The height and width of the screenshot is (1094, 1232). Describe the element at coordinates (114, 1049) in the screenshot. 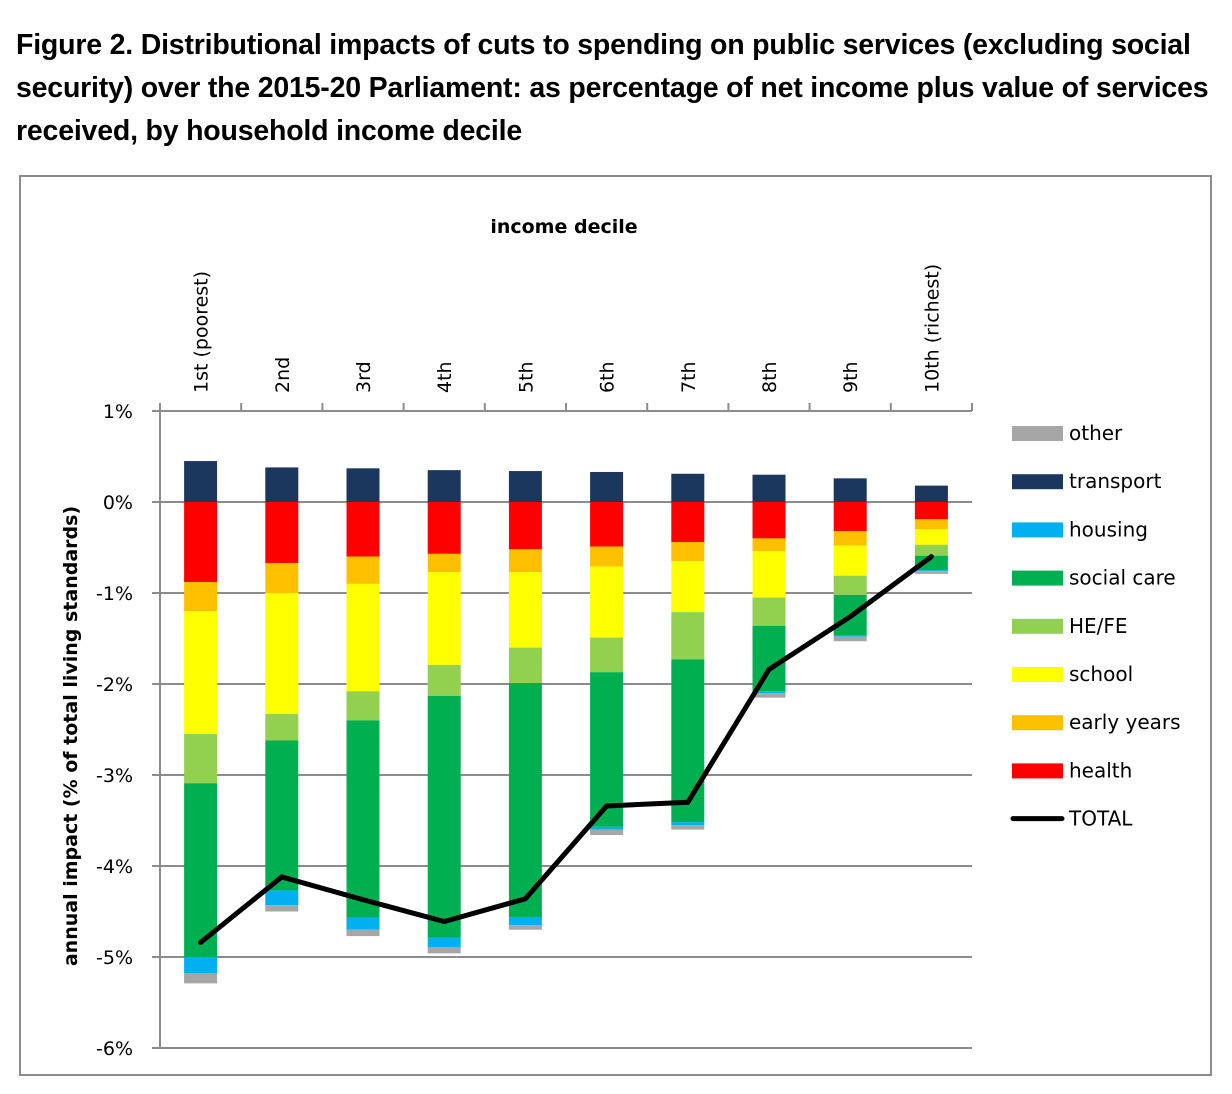

I see `y-tick-label: -6%` at that location.